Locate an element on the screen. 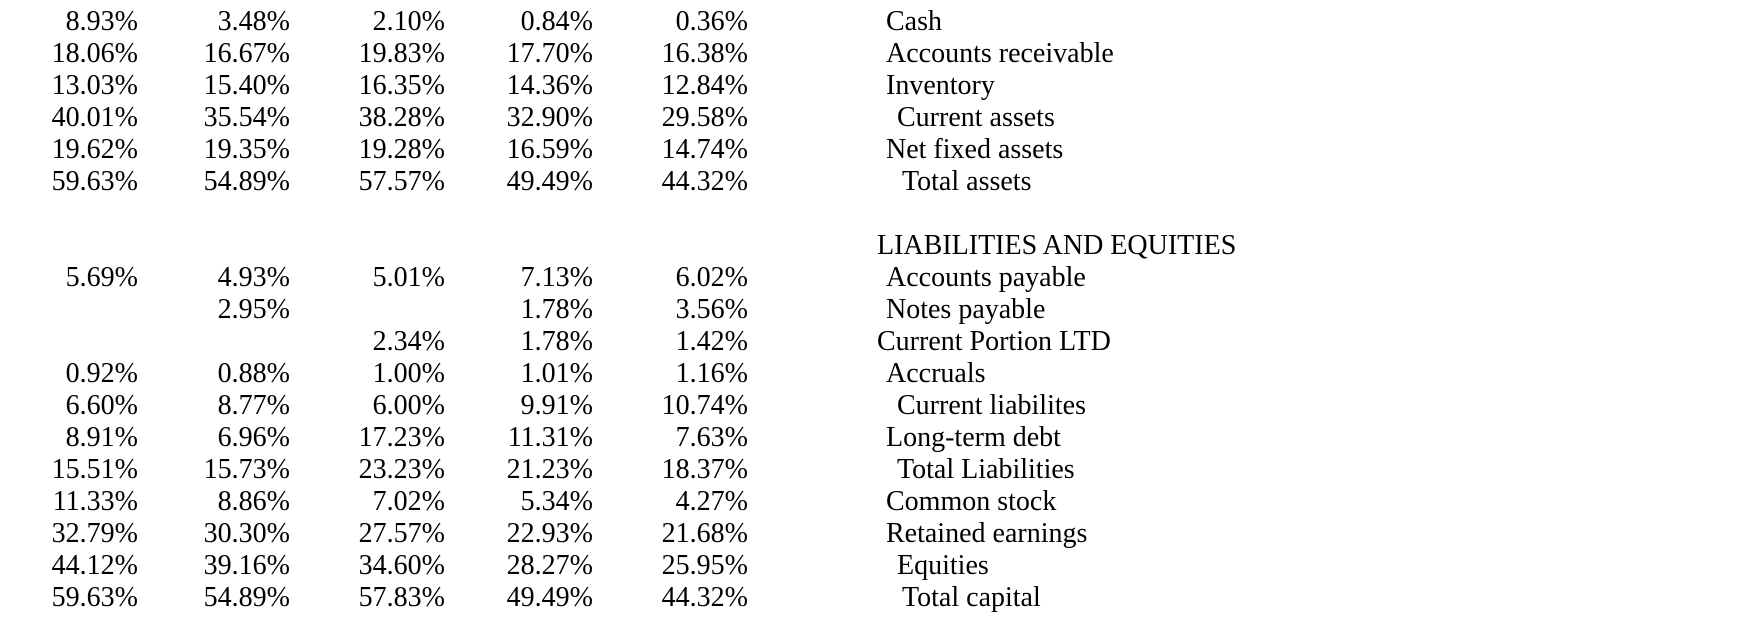 Image resolution: width=1753 pixels, height=639 pixels. percent-cell: 4.27% is located at coordinates (711, 501).